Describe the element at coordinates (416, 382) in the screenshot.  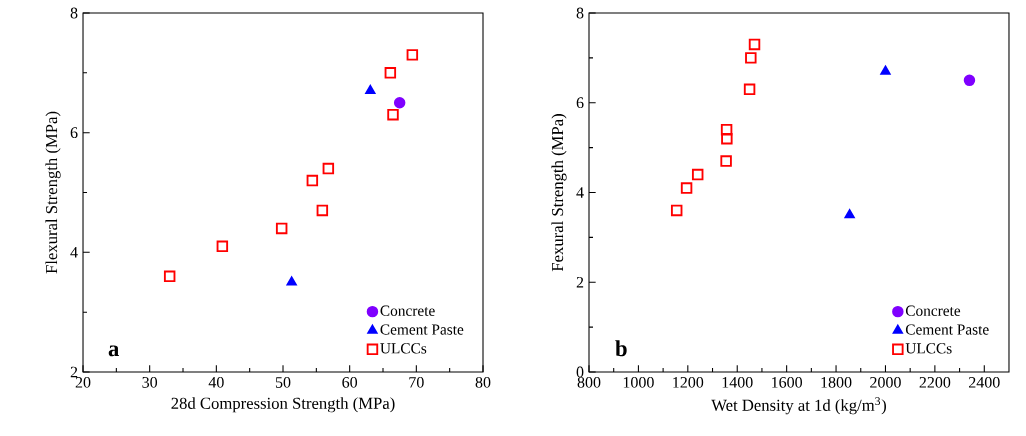
I see `x-tick-label: 70` at that location.